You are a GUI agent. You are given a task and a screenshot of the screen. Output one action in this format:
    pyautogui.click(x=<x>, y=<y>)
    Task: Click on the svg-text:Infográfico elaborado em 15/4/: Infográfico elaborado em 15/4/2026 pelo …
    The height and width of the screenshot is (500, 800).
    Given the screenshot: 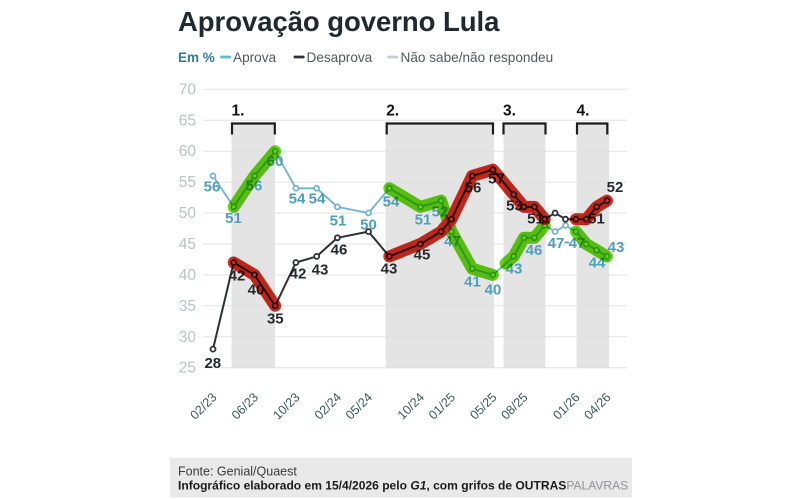 What is the action you would take?
    pyautogui.click(x=403, y=486)
    